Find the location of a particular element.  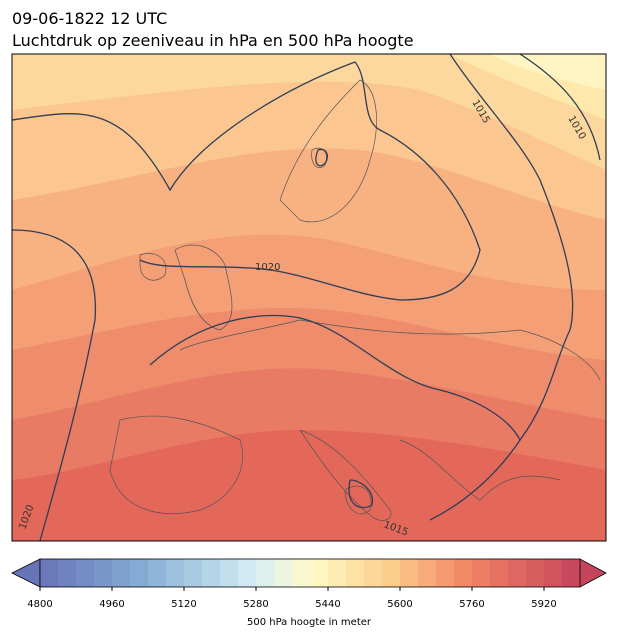

title: 09-06-1822 12 UTC is located at coordinates (89, 18).